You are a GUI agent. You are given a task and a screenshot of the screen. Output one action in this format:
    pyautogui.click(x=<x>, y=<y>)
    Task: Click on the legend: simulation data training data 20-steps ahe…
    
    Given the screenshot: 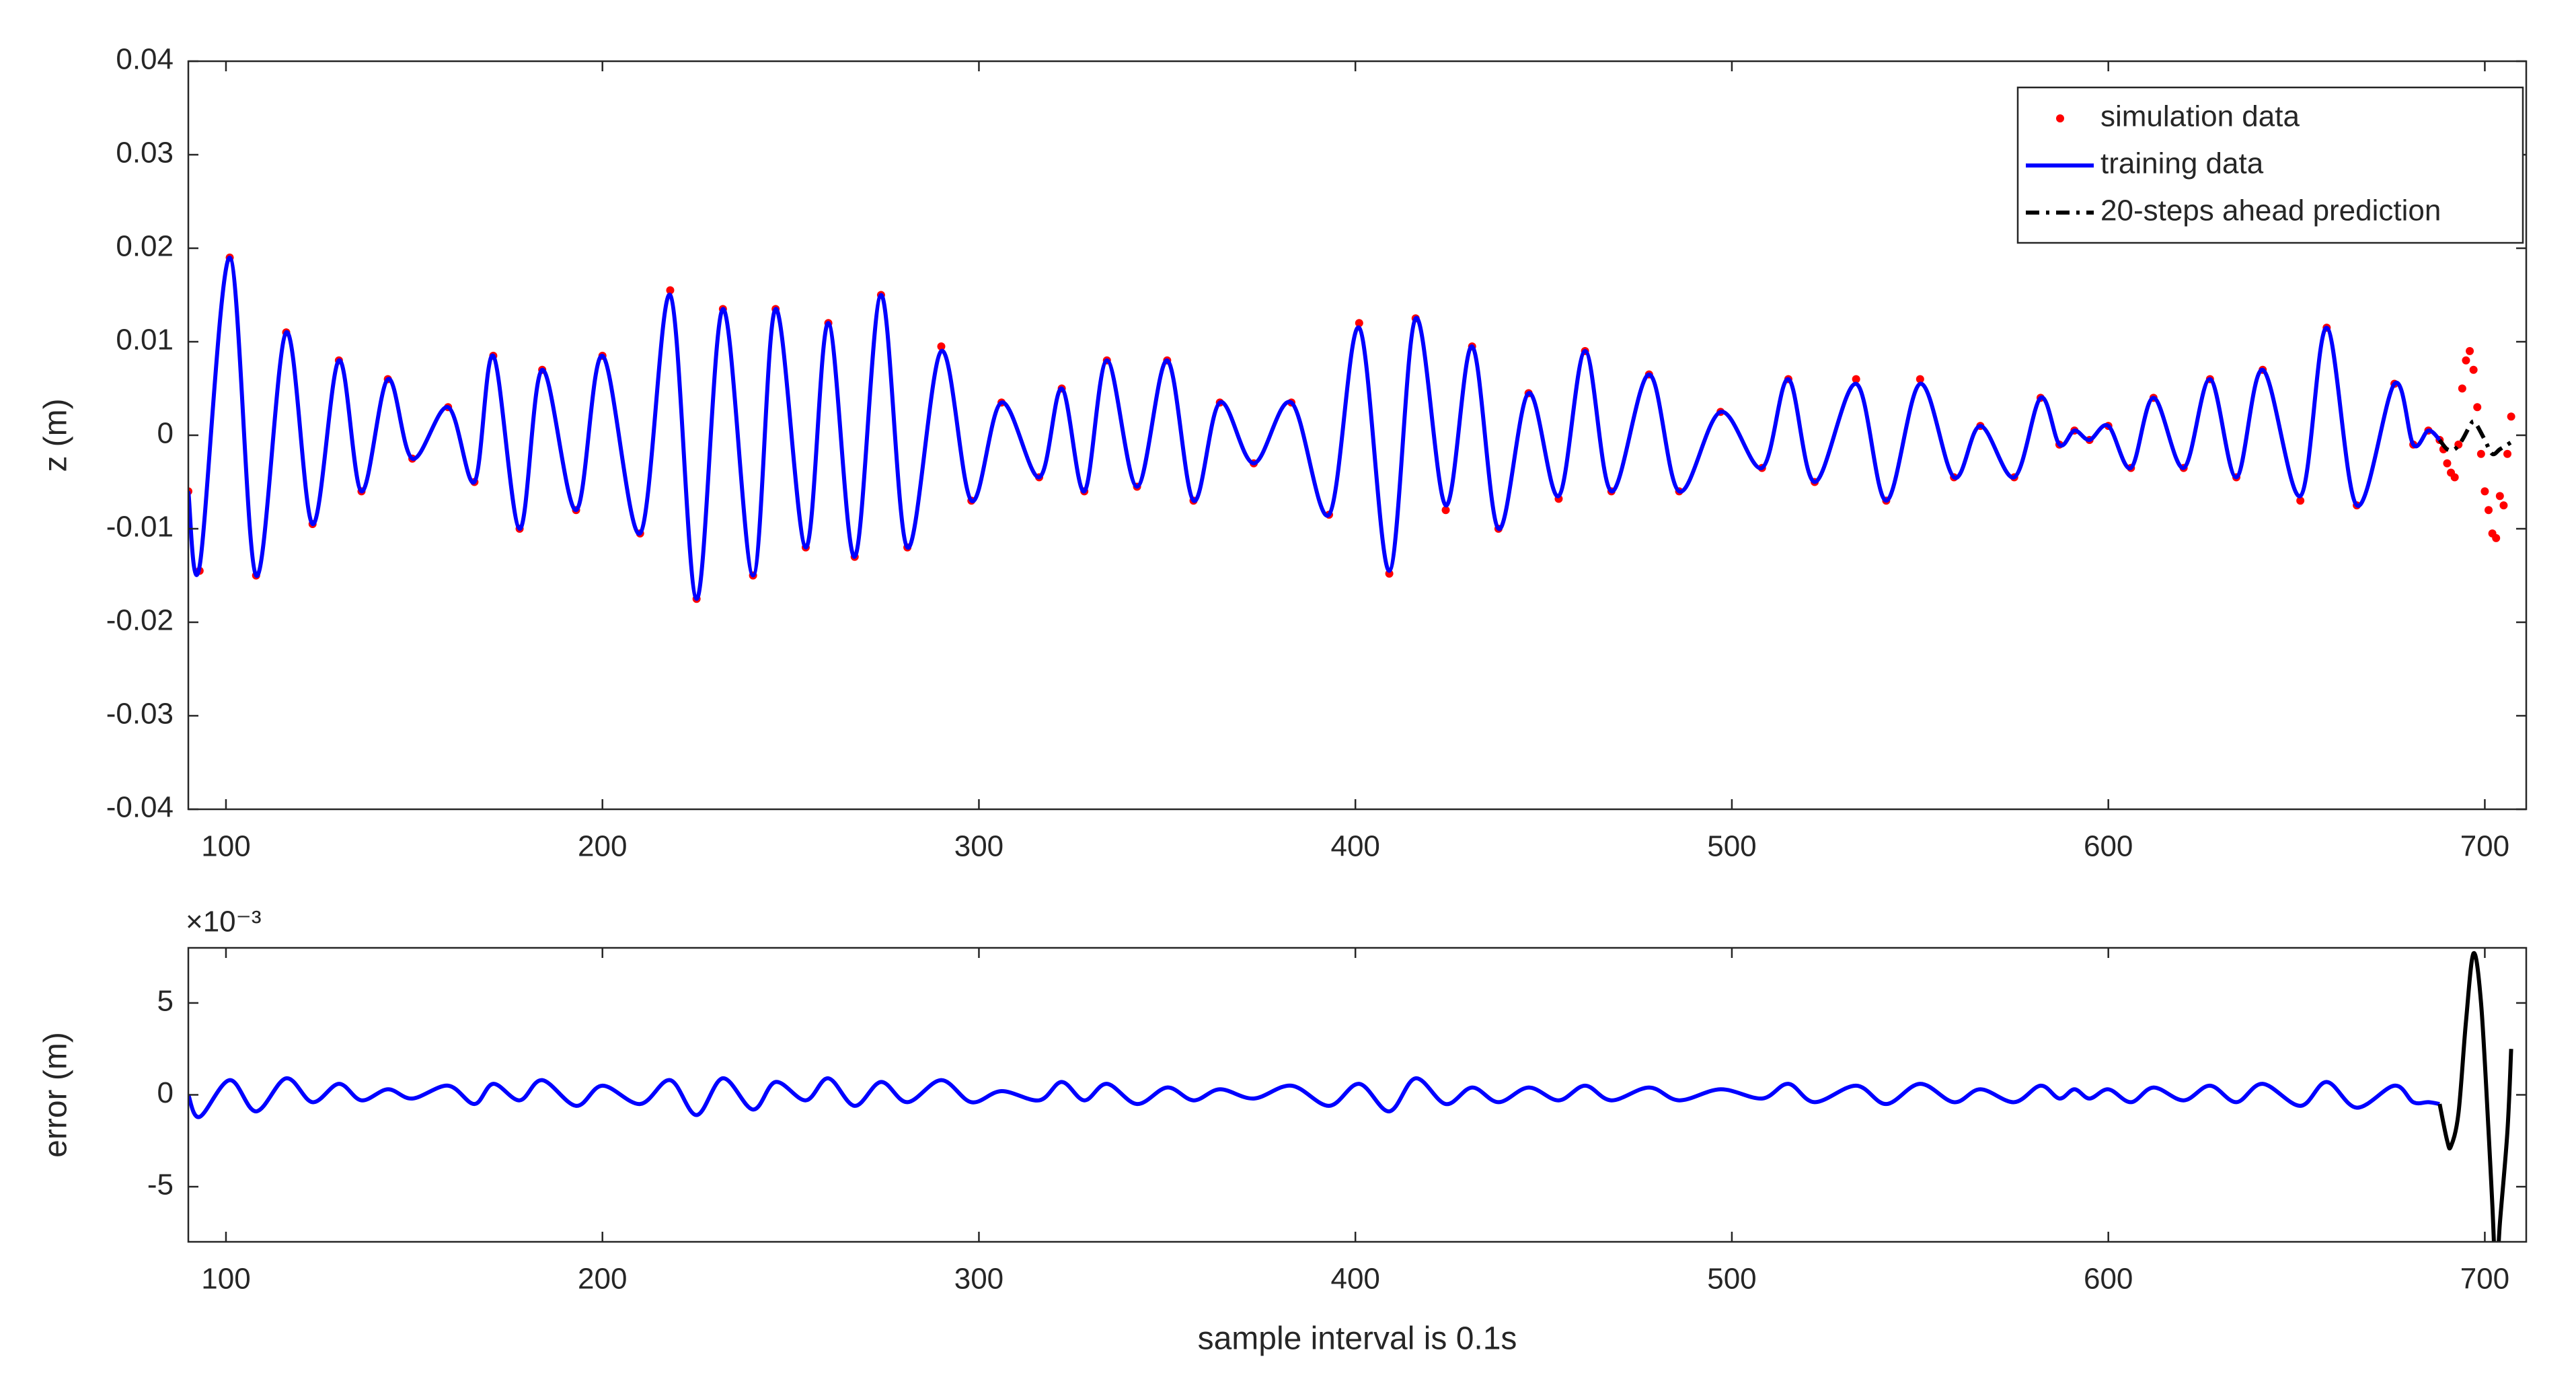 What is the action you would take?
    pyautogui.click(x=2270, y=165)
    